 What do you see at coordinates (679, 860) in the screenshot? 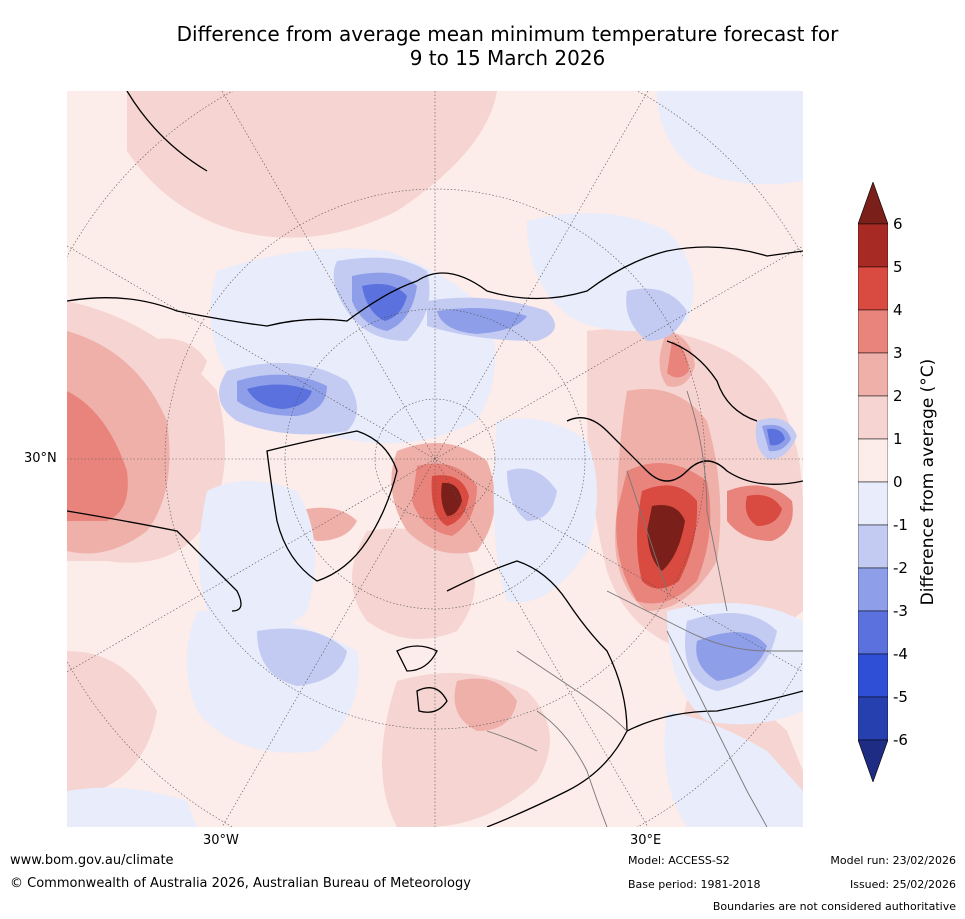
I see `model-text: Model: ACCESS-S2` at bounding box center [679, 860].